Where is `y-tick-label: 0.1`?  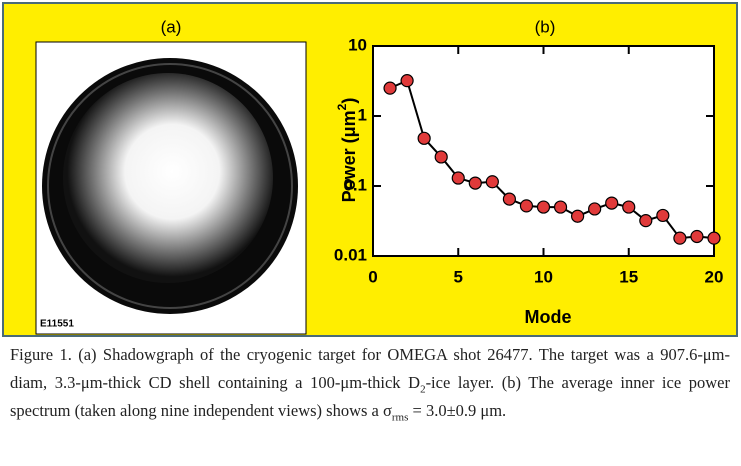 y-tick-label: 0.1 is located at coordinates (355, 184).